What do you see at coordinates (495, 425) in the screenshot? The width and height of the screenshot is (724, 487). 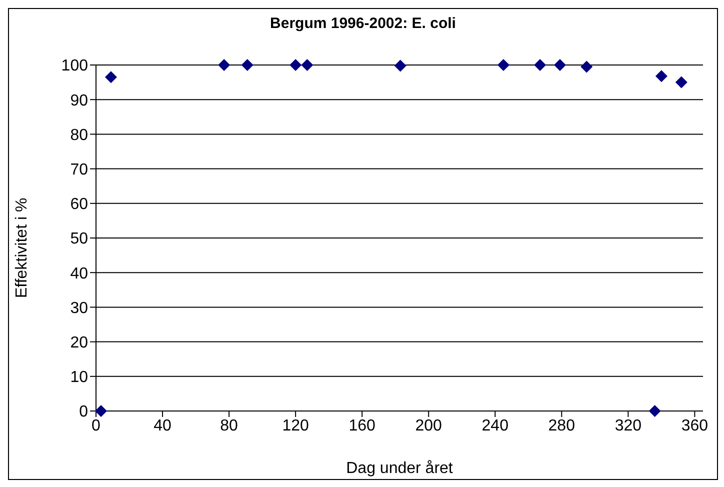 I see `x-tick-label: 240` at bounding box center [495, 425].